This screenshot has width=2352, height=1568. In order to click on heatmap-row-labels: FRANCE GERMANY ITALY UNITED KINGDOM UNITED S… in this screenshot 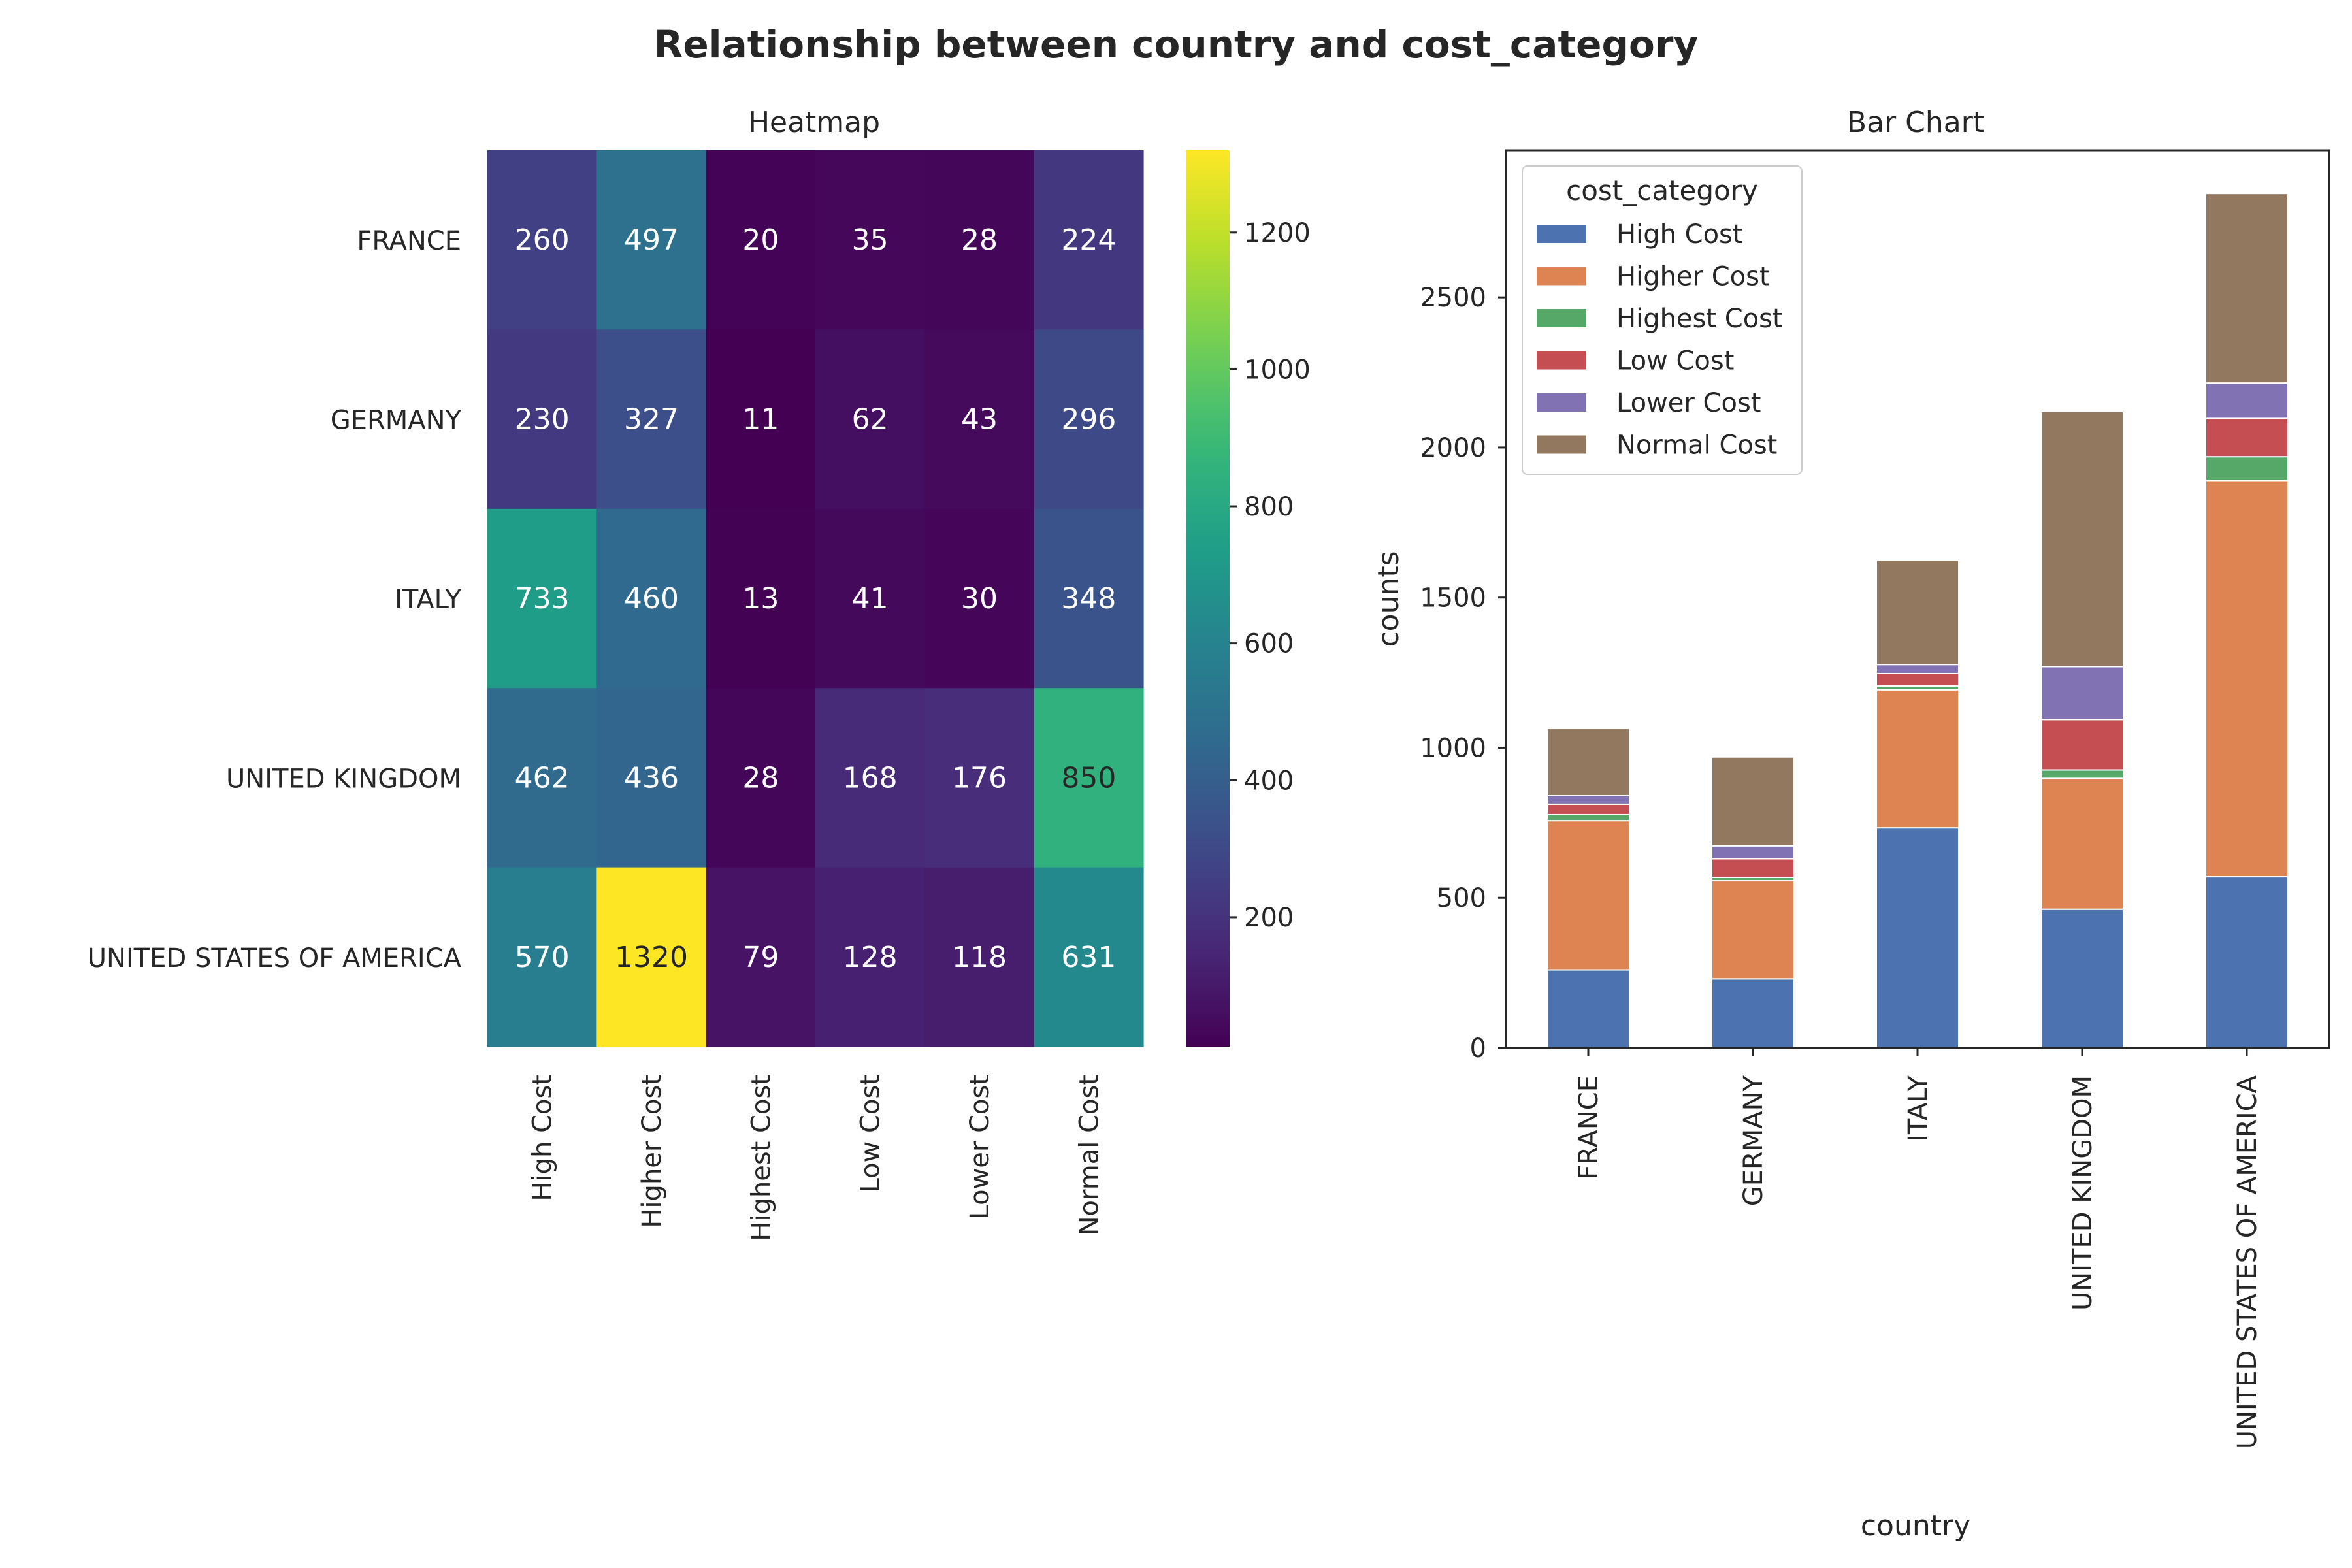, I will do `click(275, 599)`.